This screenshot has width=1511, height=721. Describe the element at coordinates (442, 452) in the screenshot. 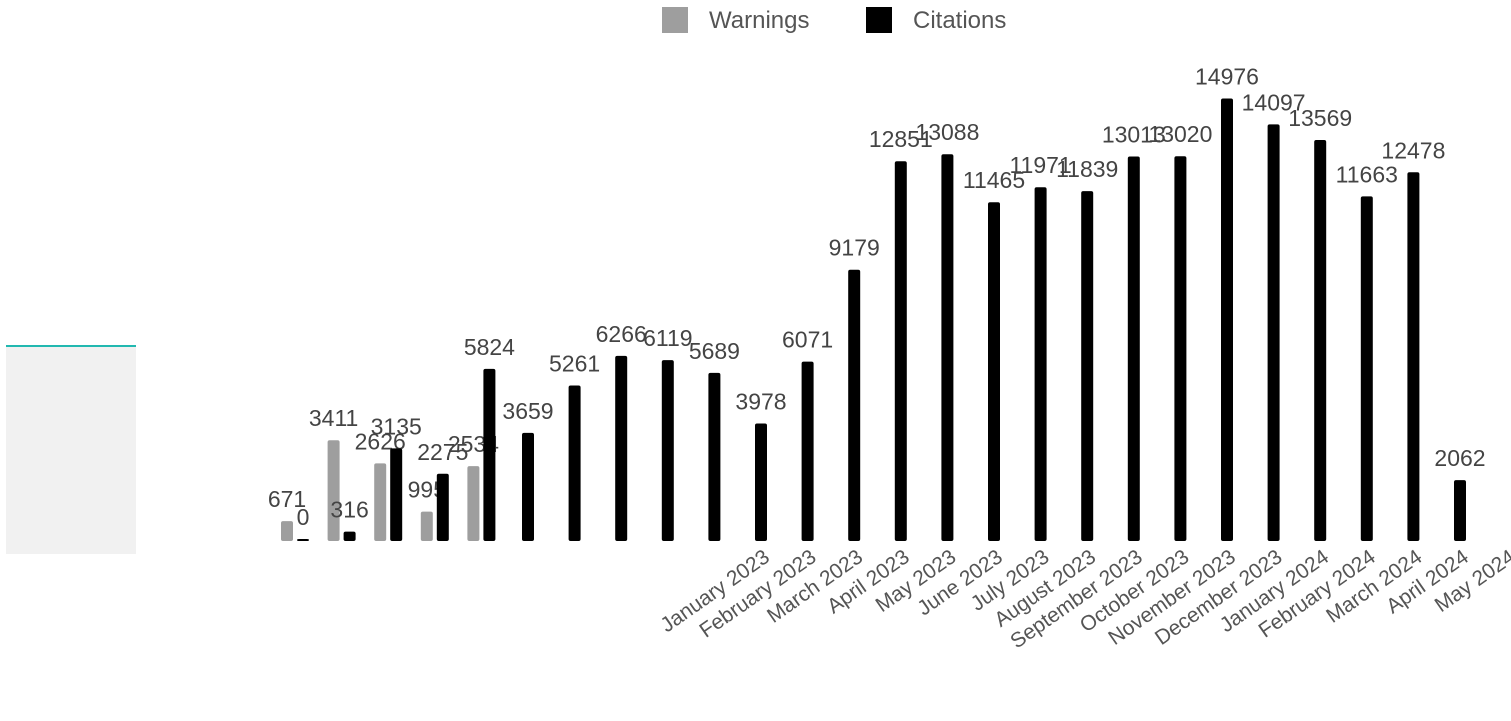

I see `citations-value-label-3: 2275` at that location.